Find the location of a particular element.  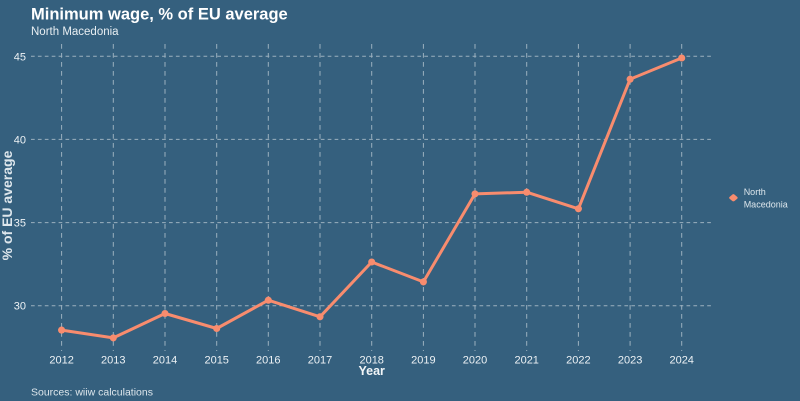

svg-text: 2014 is located at coordinates (165, 361).